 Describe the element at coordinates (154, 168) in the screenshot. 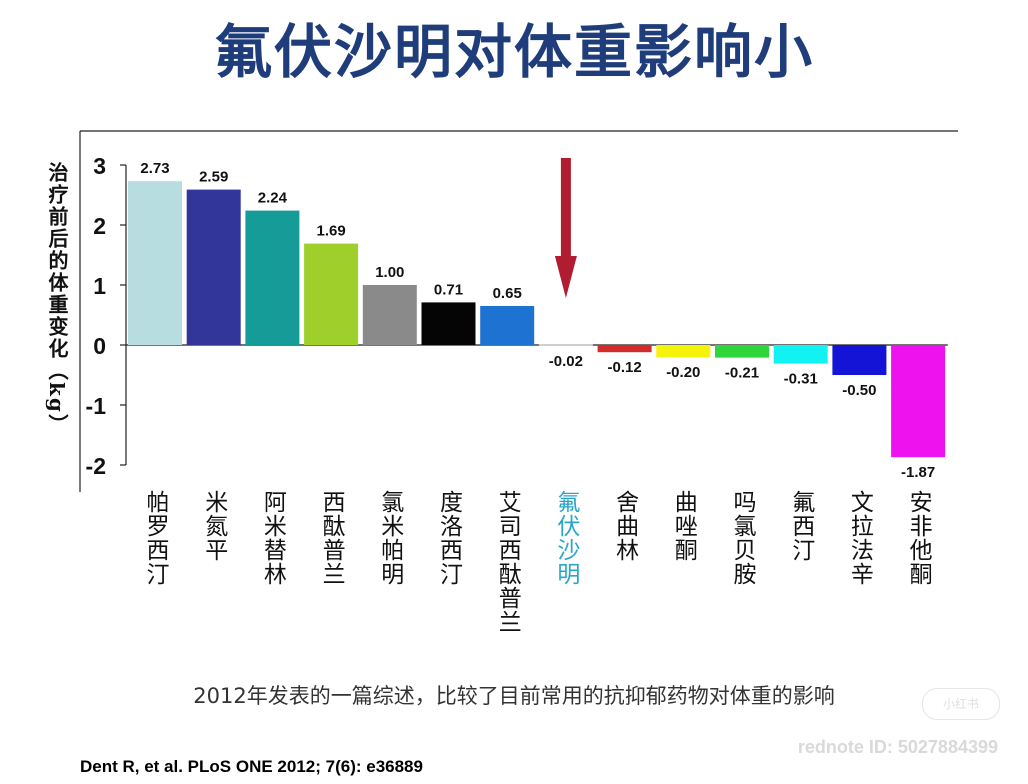

I see `bar-value-label: 2.73` at that location.